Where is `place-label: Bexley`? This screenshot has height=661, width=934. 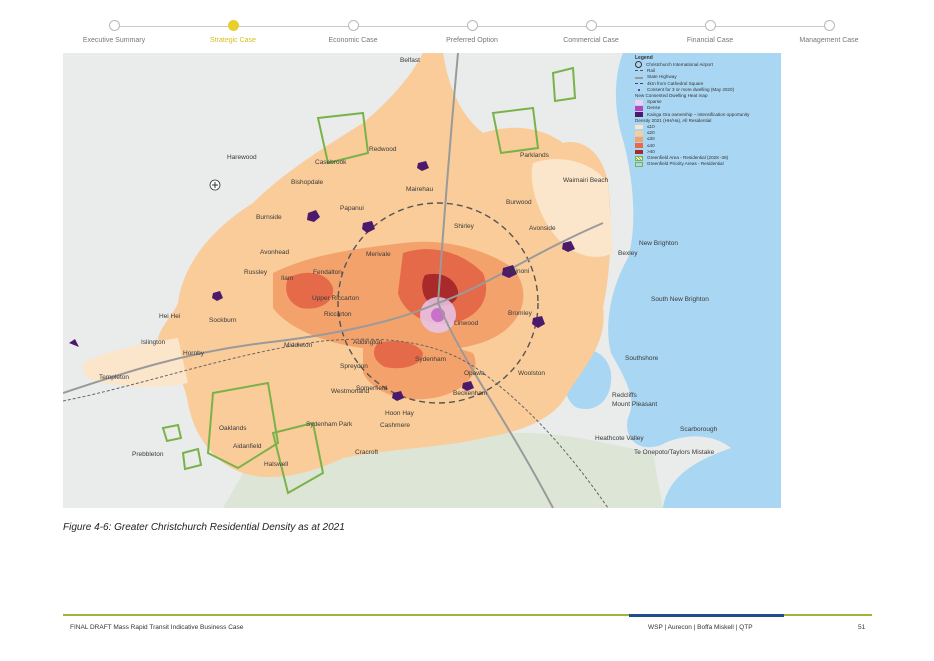 place-label: Bexley is located at coordinates (628, 253).